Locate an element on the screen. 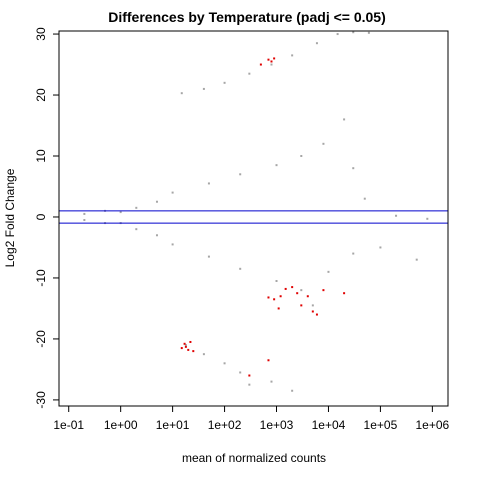  x-tick-label: 1e+03 is located at coordinates (277, 425).